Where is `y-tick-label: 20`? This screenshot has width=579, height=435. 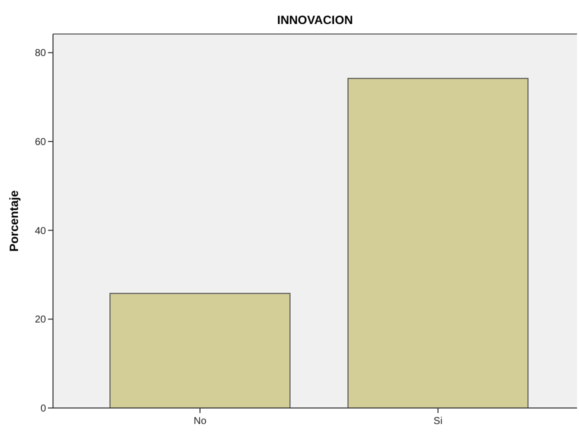
y-tick-label: 20 is located at coordinates (40, 320).